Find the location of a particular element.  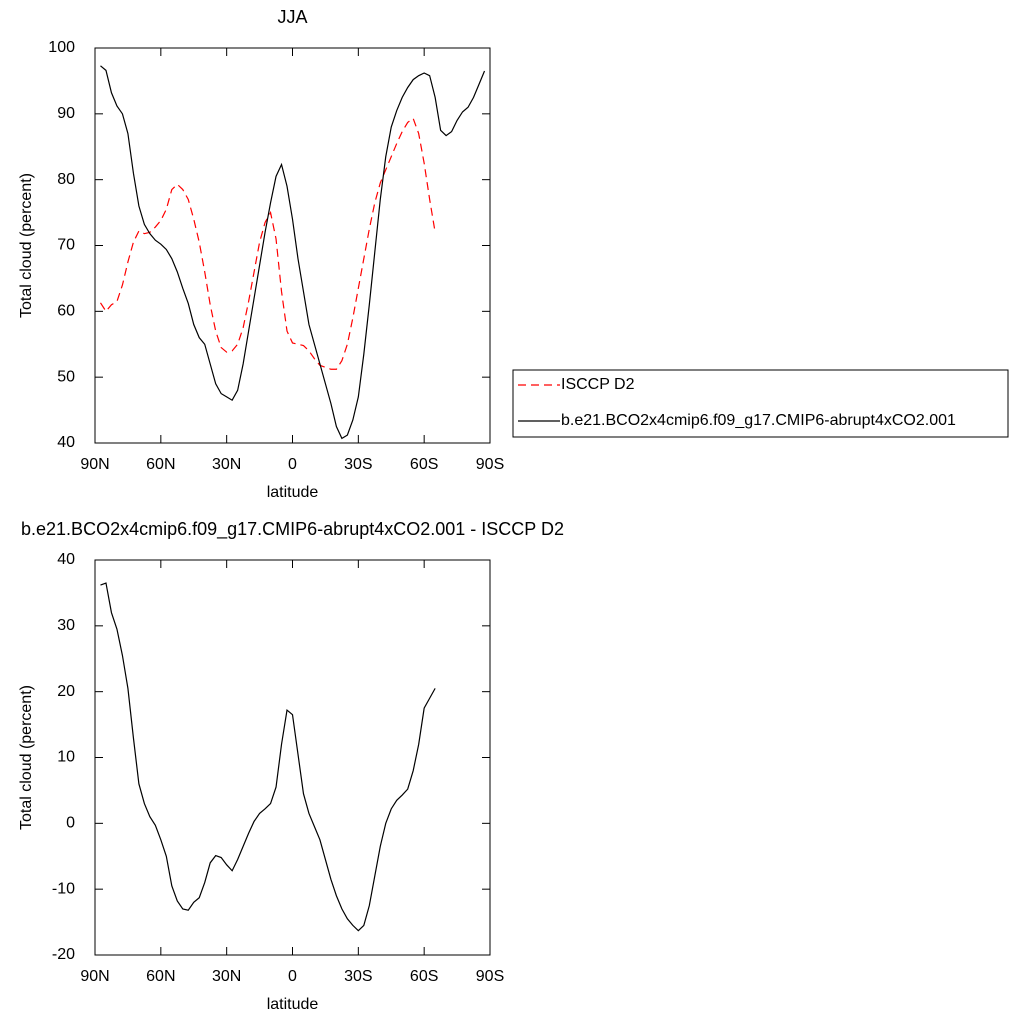

y-tick-label: 90 is located at coordinates (66, 113).